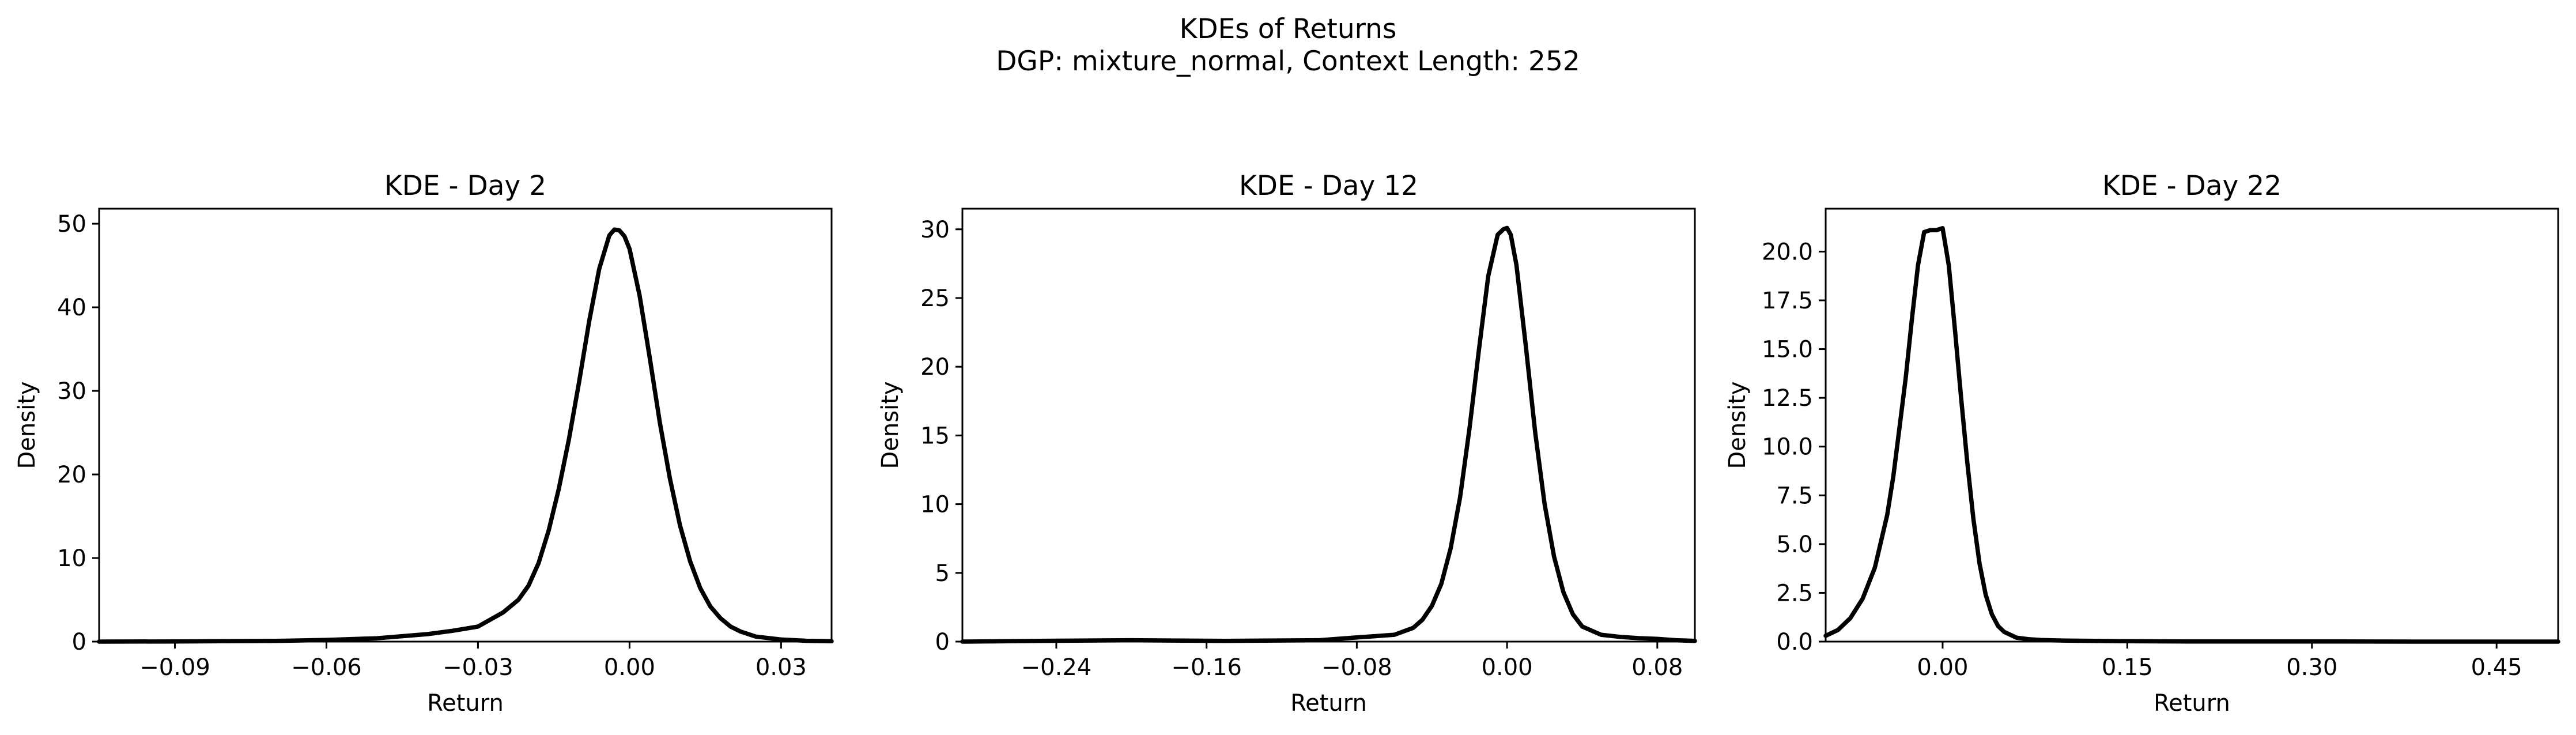 Image resolution: width=2576 pixels, height=735 pixels. What do you see at coordinates (1794, 496) in the screenshot?
I see `y-tick-label: 7.5` at bounding box center [1794, 496].